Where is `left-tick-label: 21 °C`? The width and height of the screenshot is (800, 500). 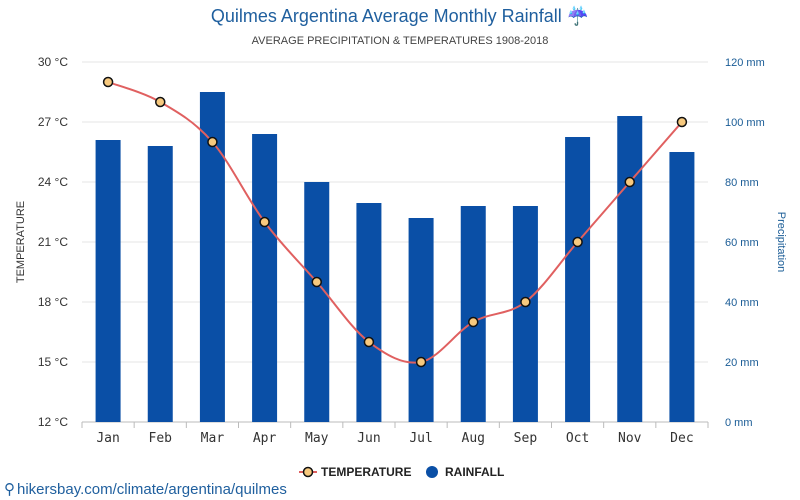 left-tick-label: 21 °C is located at coordinates (53, 242).